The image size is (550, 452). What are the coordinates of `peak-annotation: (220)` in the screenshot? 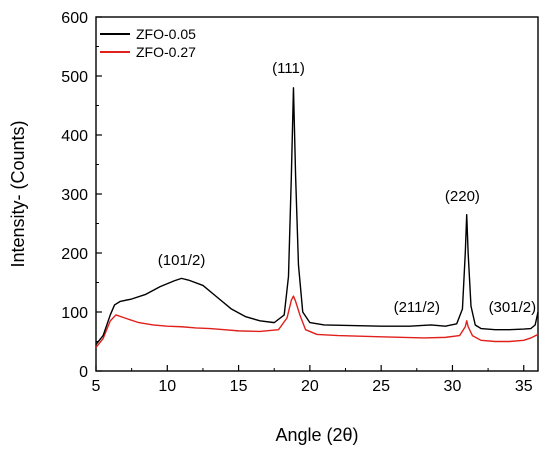 It's located at (462, 196).